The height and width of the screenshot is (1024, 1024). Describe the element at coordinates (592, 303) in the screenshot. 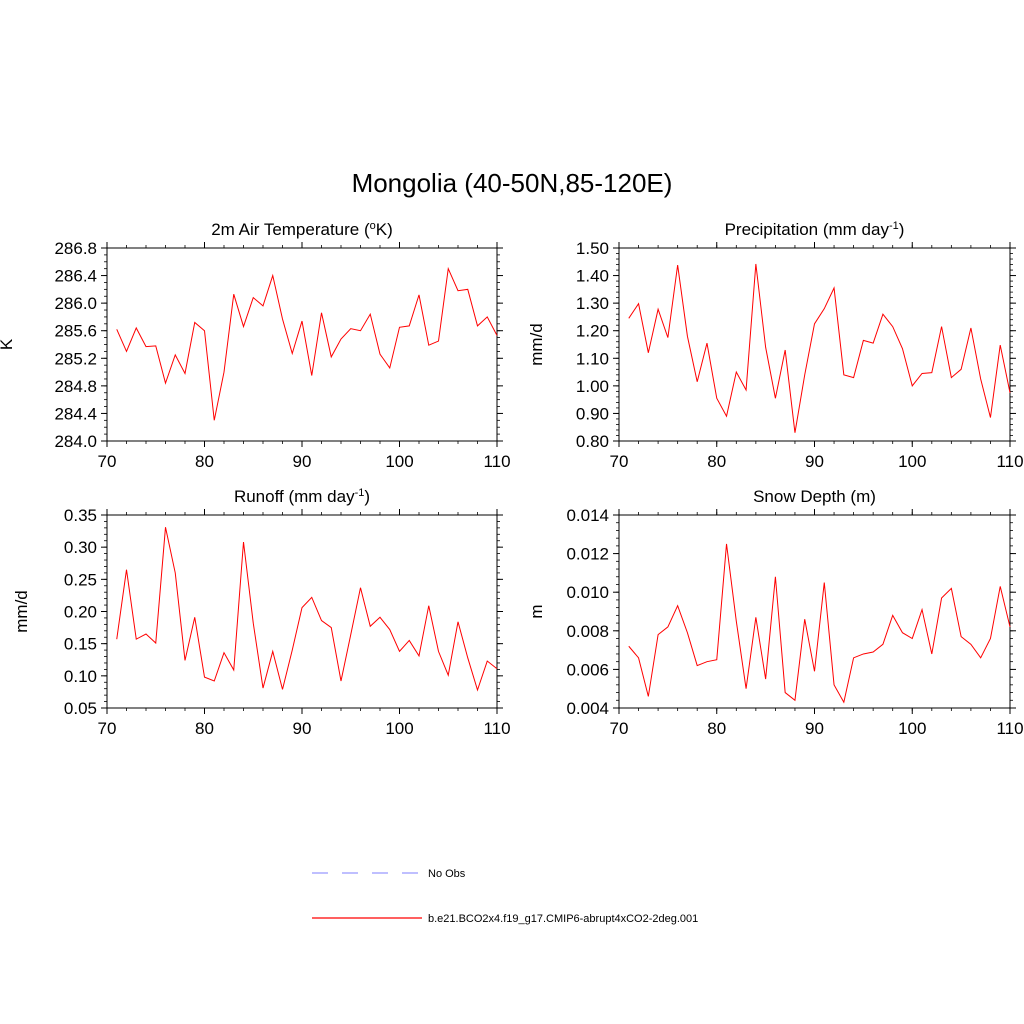

I see `y-tick-label: 1.30` at that location.